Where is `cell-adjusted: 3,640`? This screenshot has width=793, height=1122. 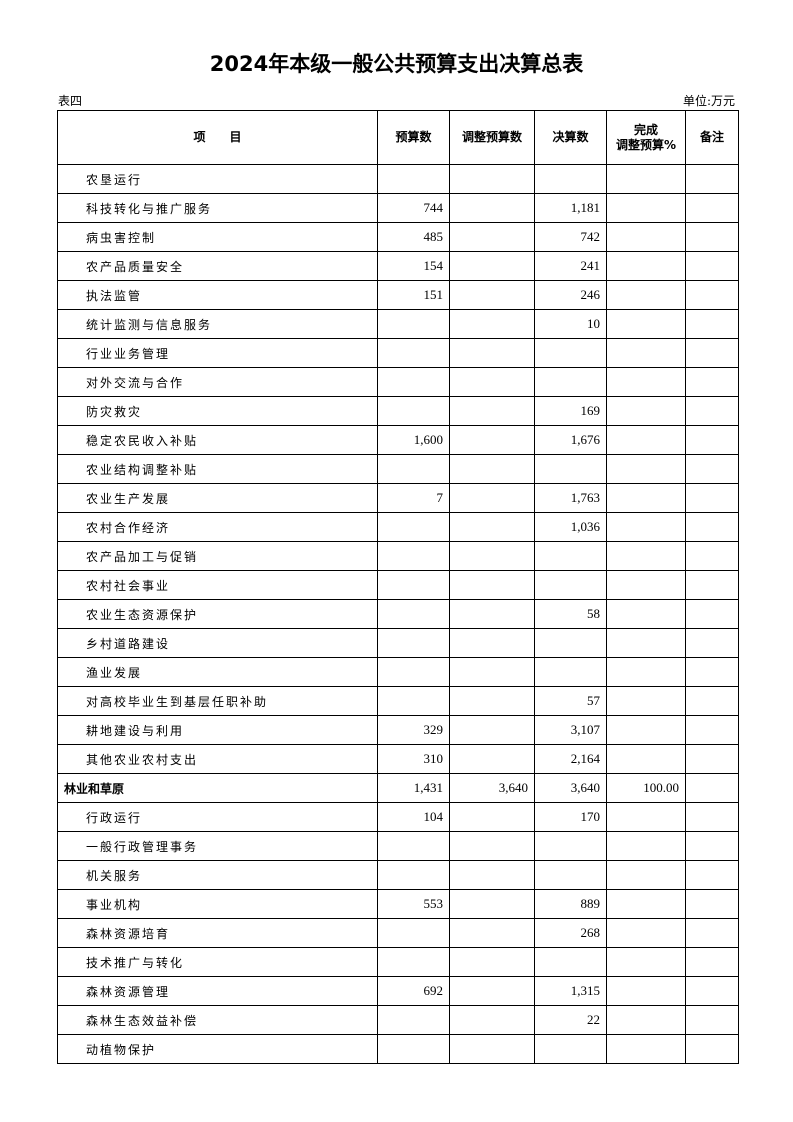
cell-adjusted: 3,640 is located at coordinates (492, 788).